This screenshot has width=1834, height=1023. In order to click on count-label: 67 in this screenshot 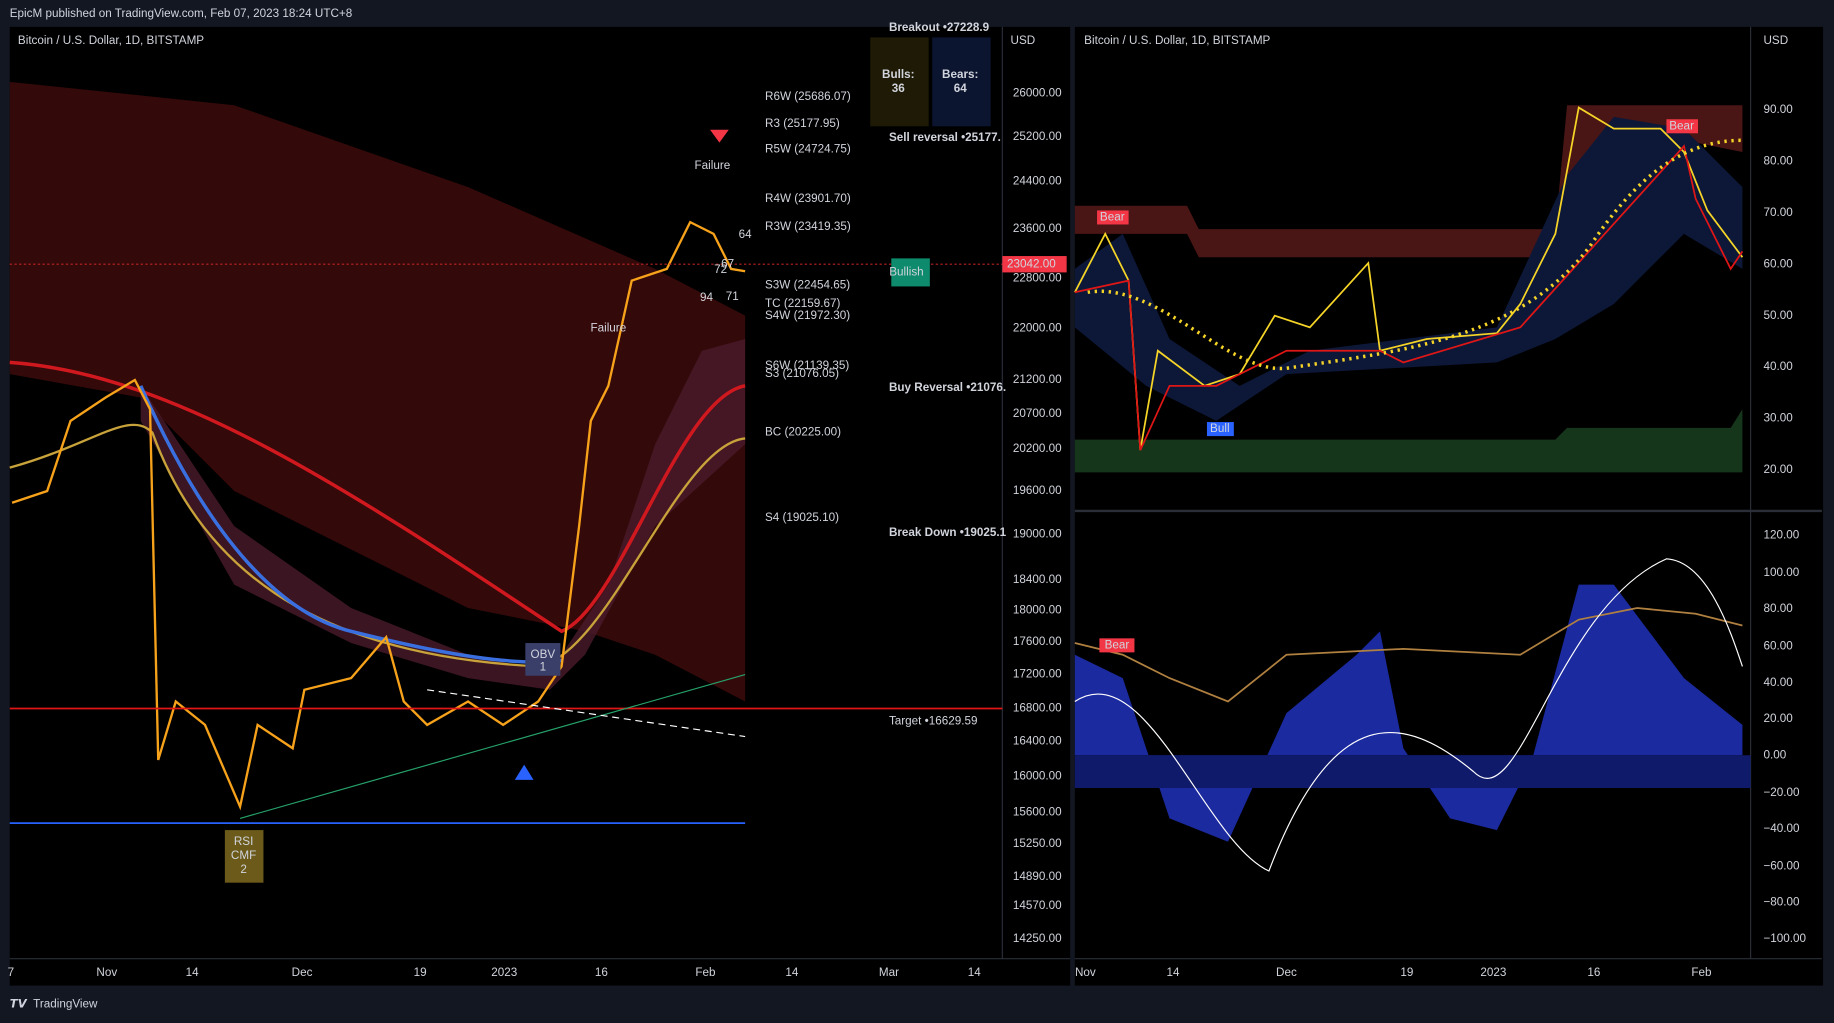, I will do `click(727, 263)`.